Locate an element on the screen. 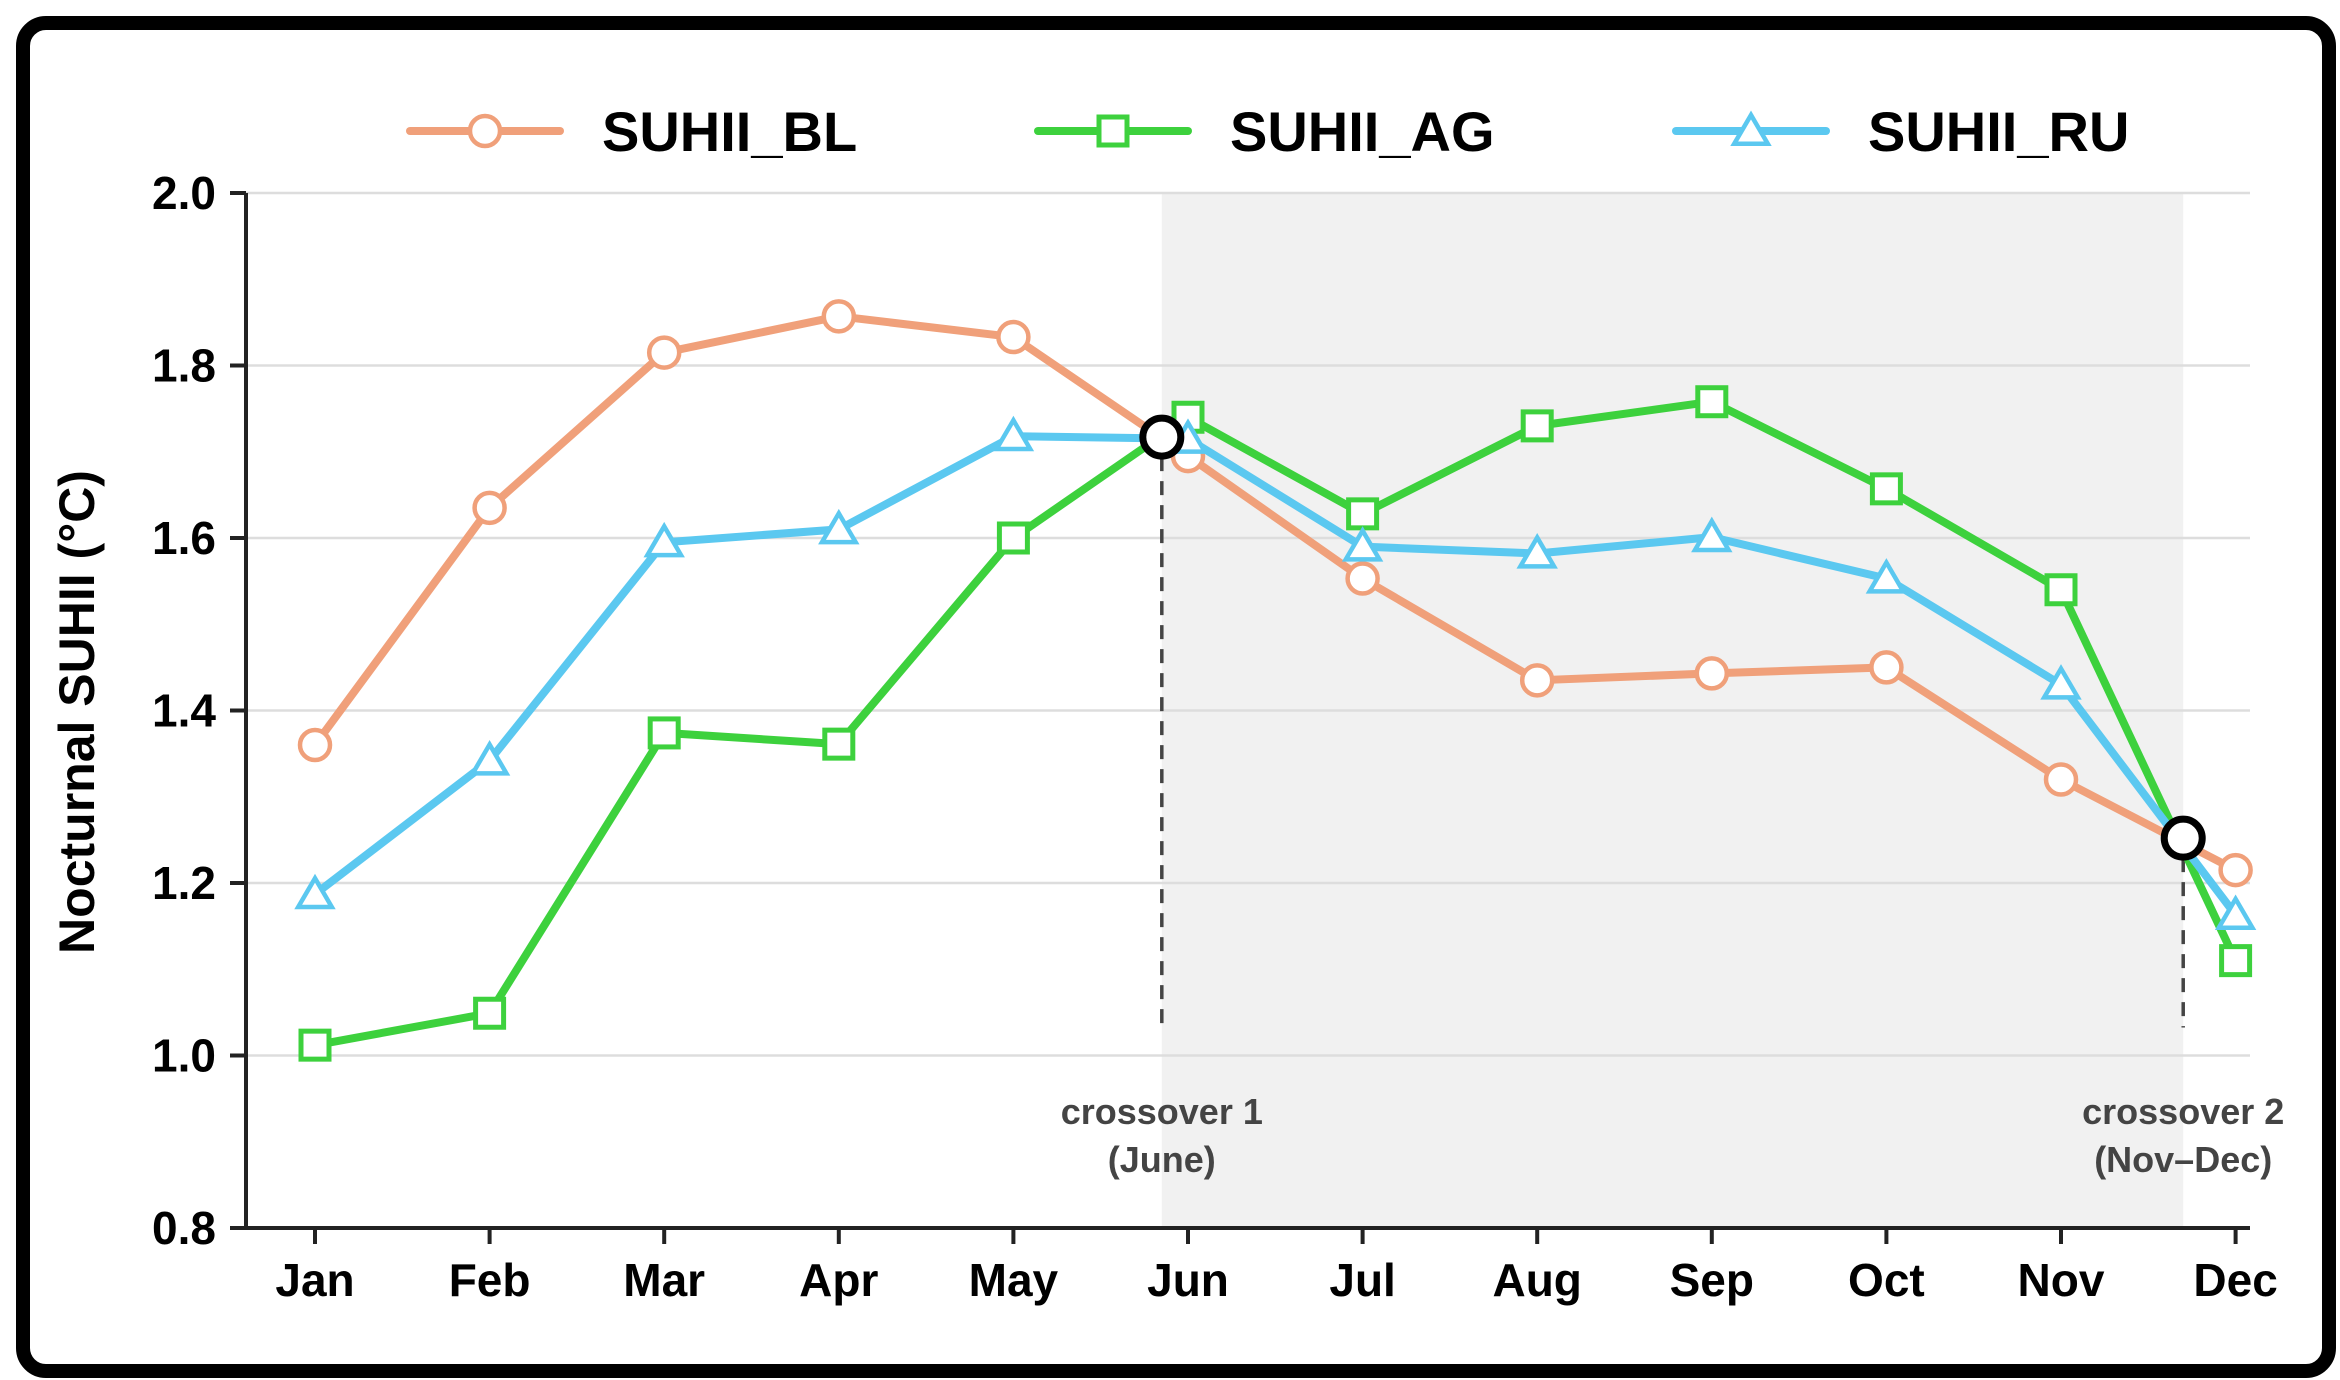 Image resolution: width=2340 pixels, height=1380 pixels. data-point-suhii-ru-may is located at coordinates (1013, 433).